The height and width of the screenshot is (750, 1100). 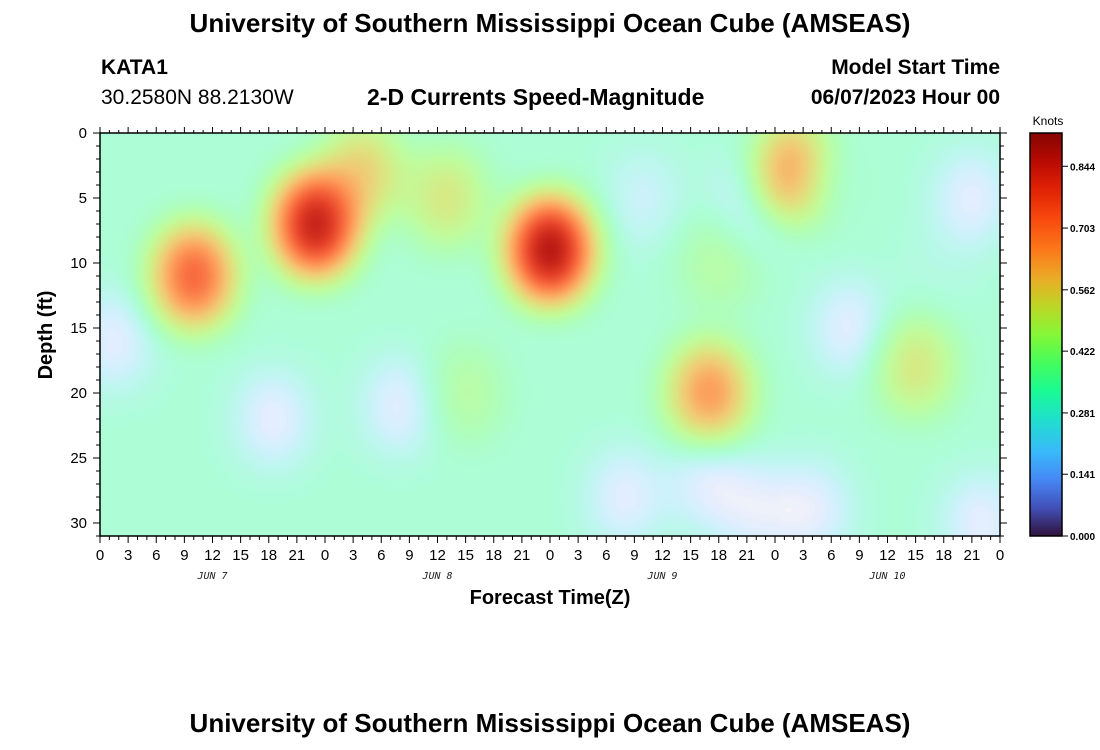 What do you see at coordinates (78, 393) in the screenshot?
I see `y-tick-label: 20` at bounding box center [78, 393].